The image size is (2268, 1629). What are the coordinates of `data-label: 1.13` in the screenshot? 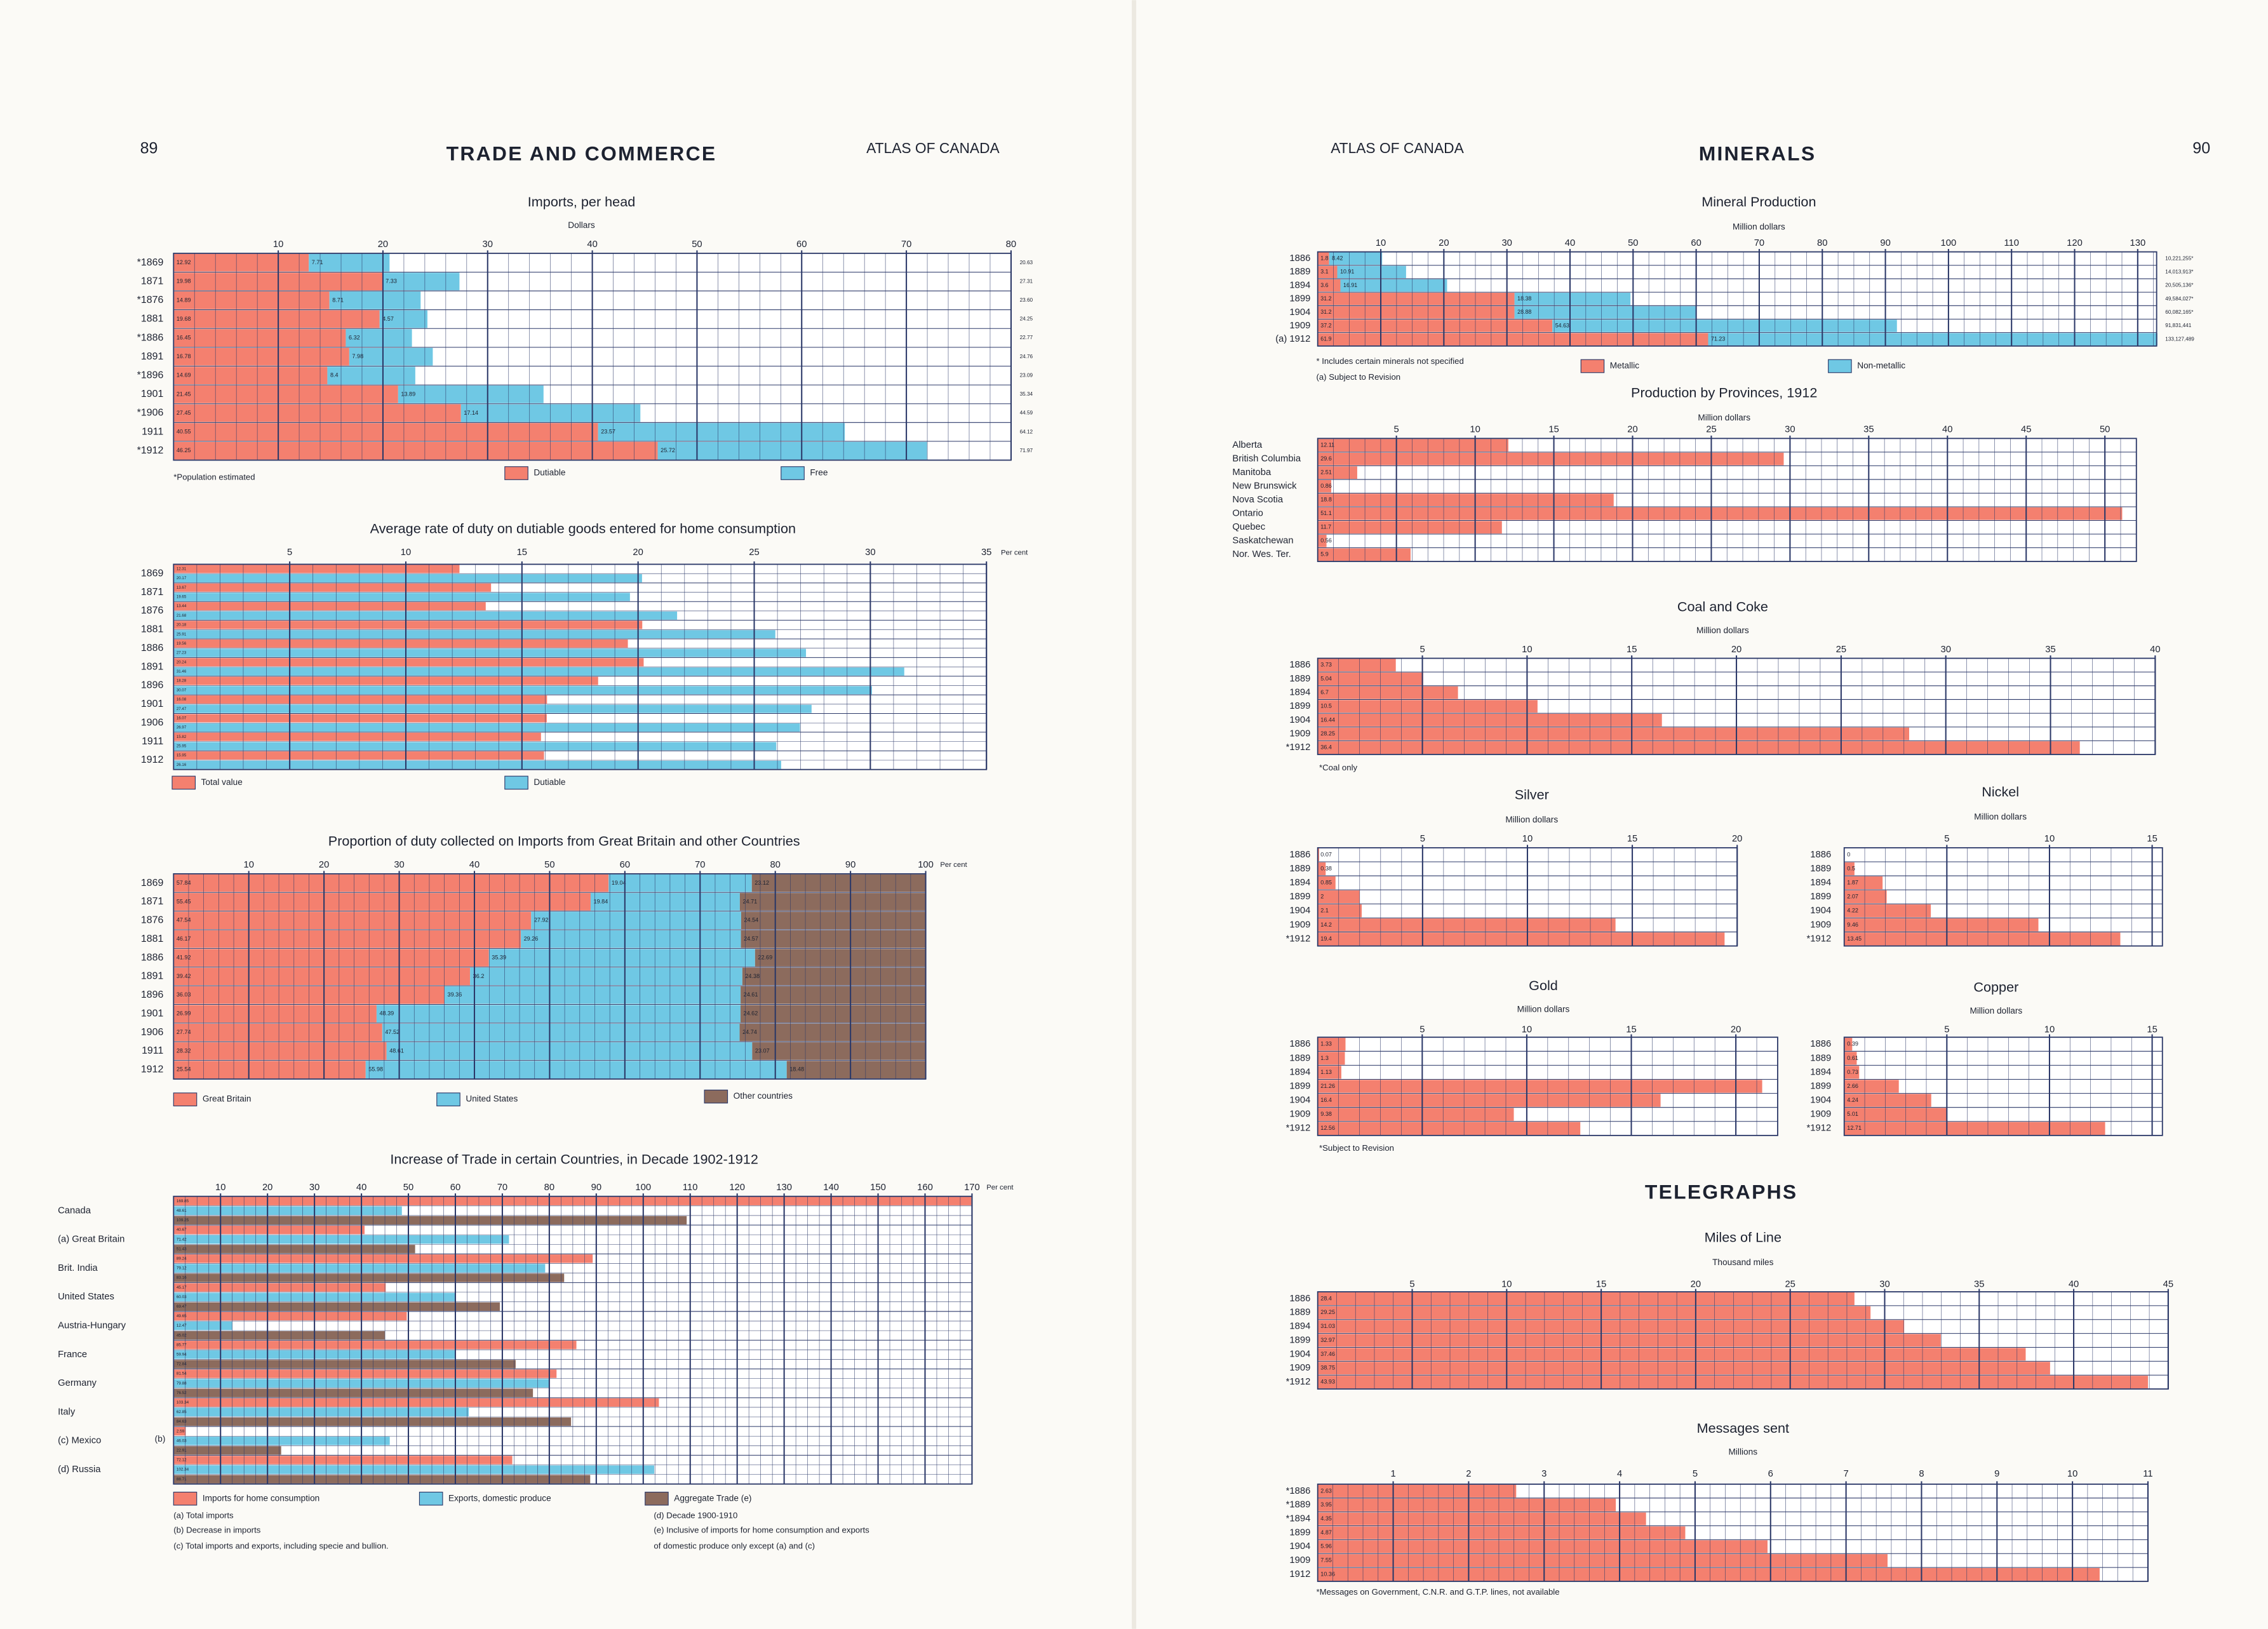 It's located at (1326, 1072).